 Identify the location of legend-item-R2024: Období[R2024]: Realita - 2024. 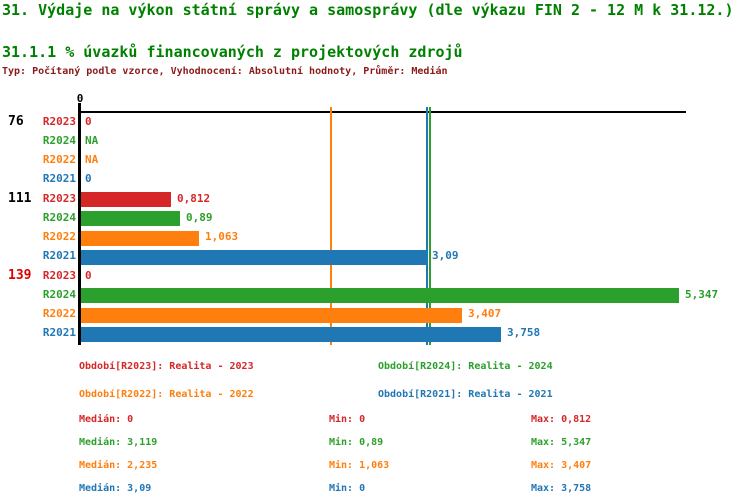
(465, 366).